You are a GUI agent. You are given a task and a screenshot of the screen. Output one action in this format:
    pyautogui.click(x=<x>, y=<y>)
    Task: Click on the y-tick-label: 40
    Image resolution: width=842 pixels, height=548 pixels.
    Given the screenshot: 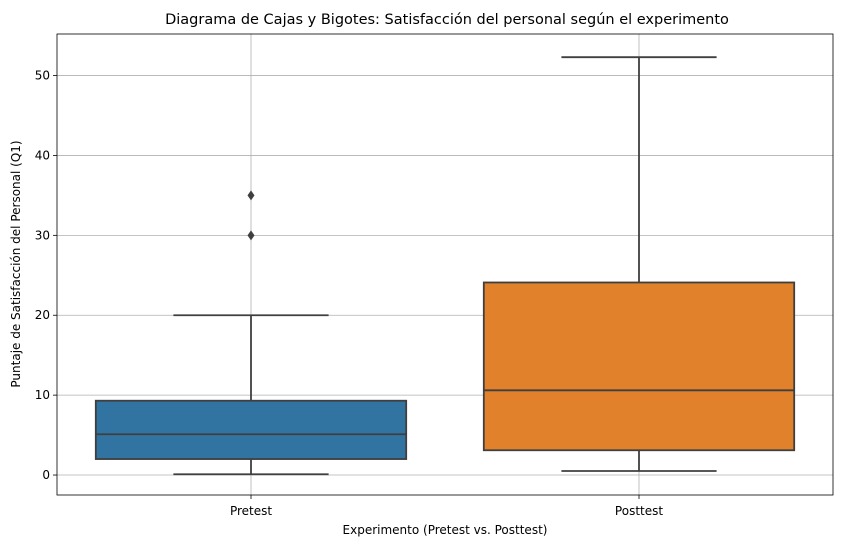 What is the action you would take?
    pyautogui.click(x=42, y=155)
    